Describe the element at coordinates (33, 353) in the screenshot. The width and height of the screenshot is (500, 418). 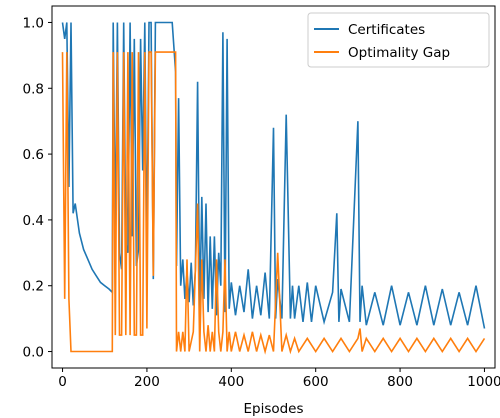
I see `y-tick-label: 0.0` at that location.